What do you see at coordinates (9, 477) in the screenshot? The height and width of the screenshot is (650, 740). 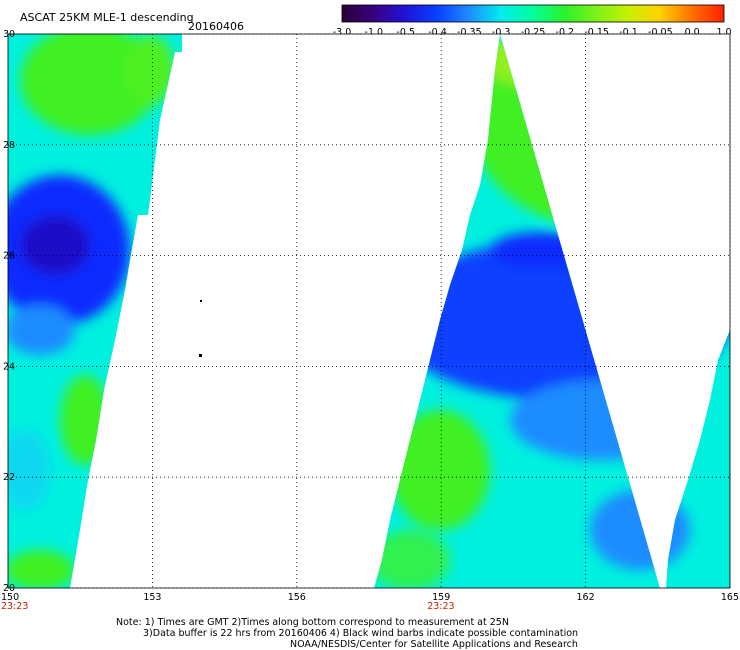 I see `latitude-tick-label: 22` at bounding box center [9, 477].